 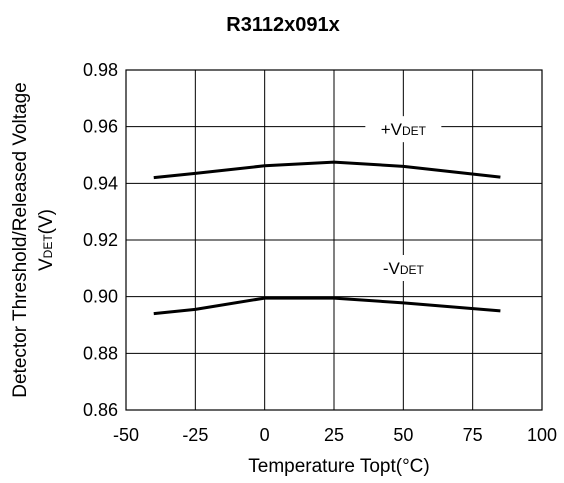 What do you see at coordinates (100, 410) in the screenshot?
I see `y-tick-label: 0.86` at bounding box center [100, 410].